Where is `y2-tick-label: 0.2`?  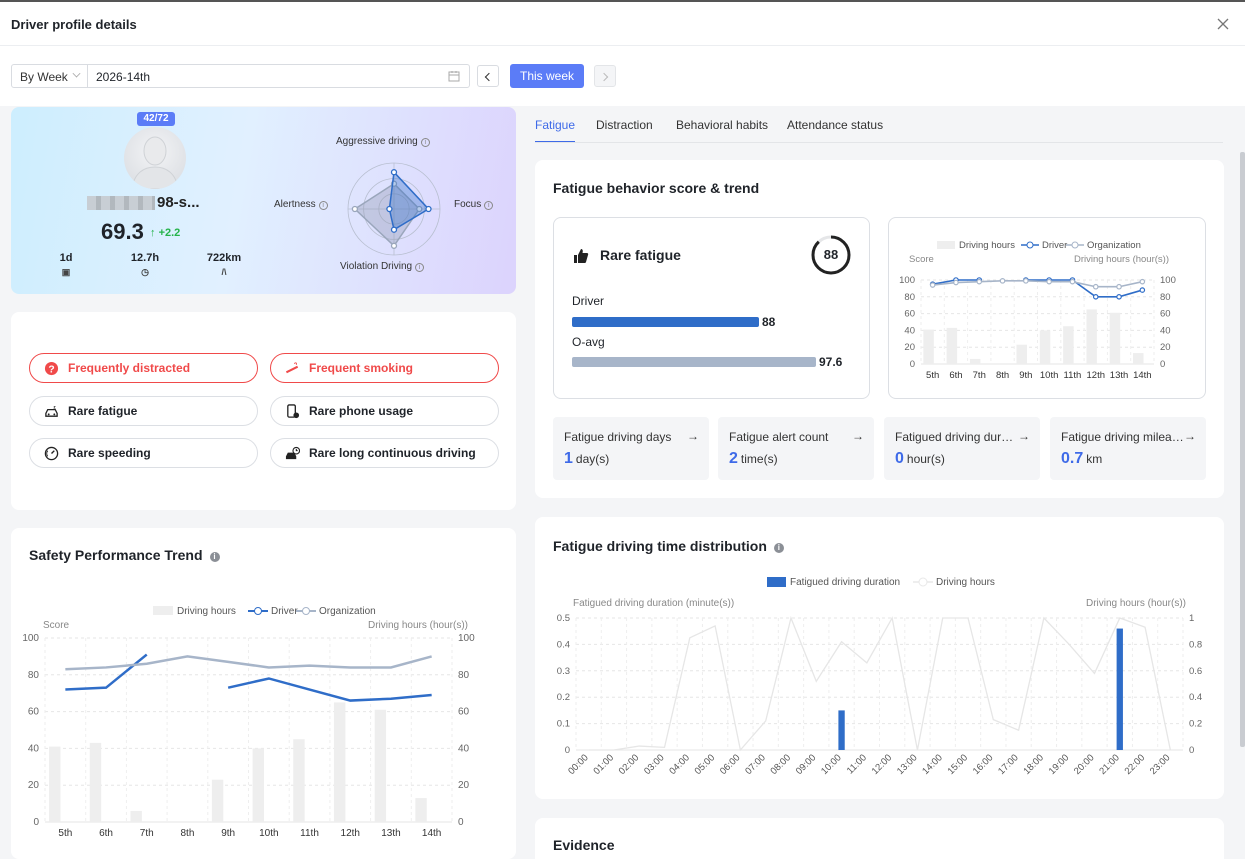
y2-tick-label: 0.2 is located at coordinates (1195, 724).